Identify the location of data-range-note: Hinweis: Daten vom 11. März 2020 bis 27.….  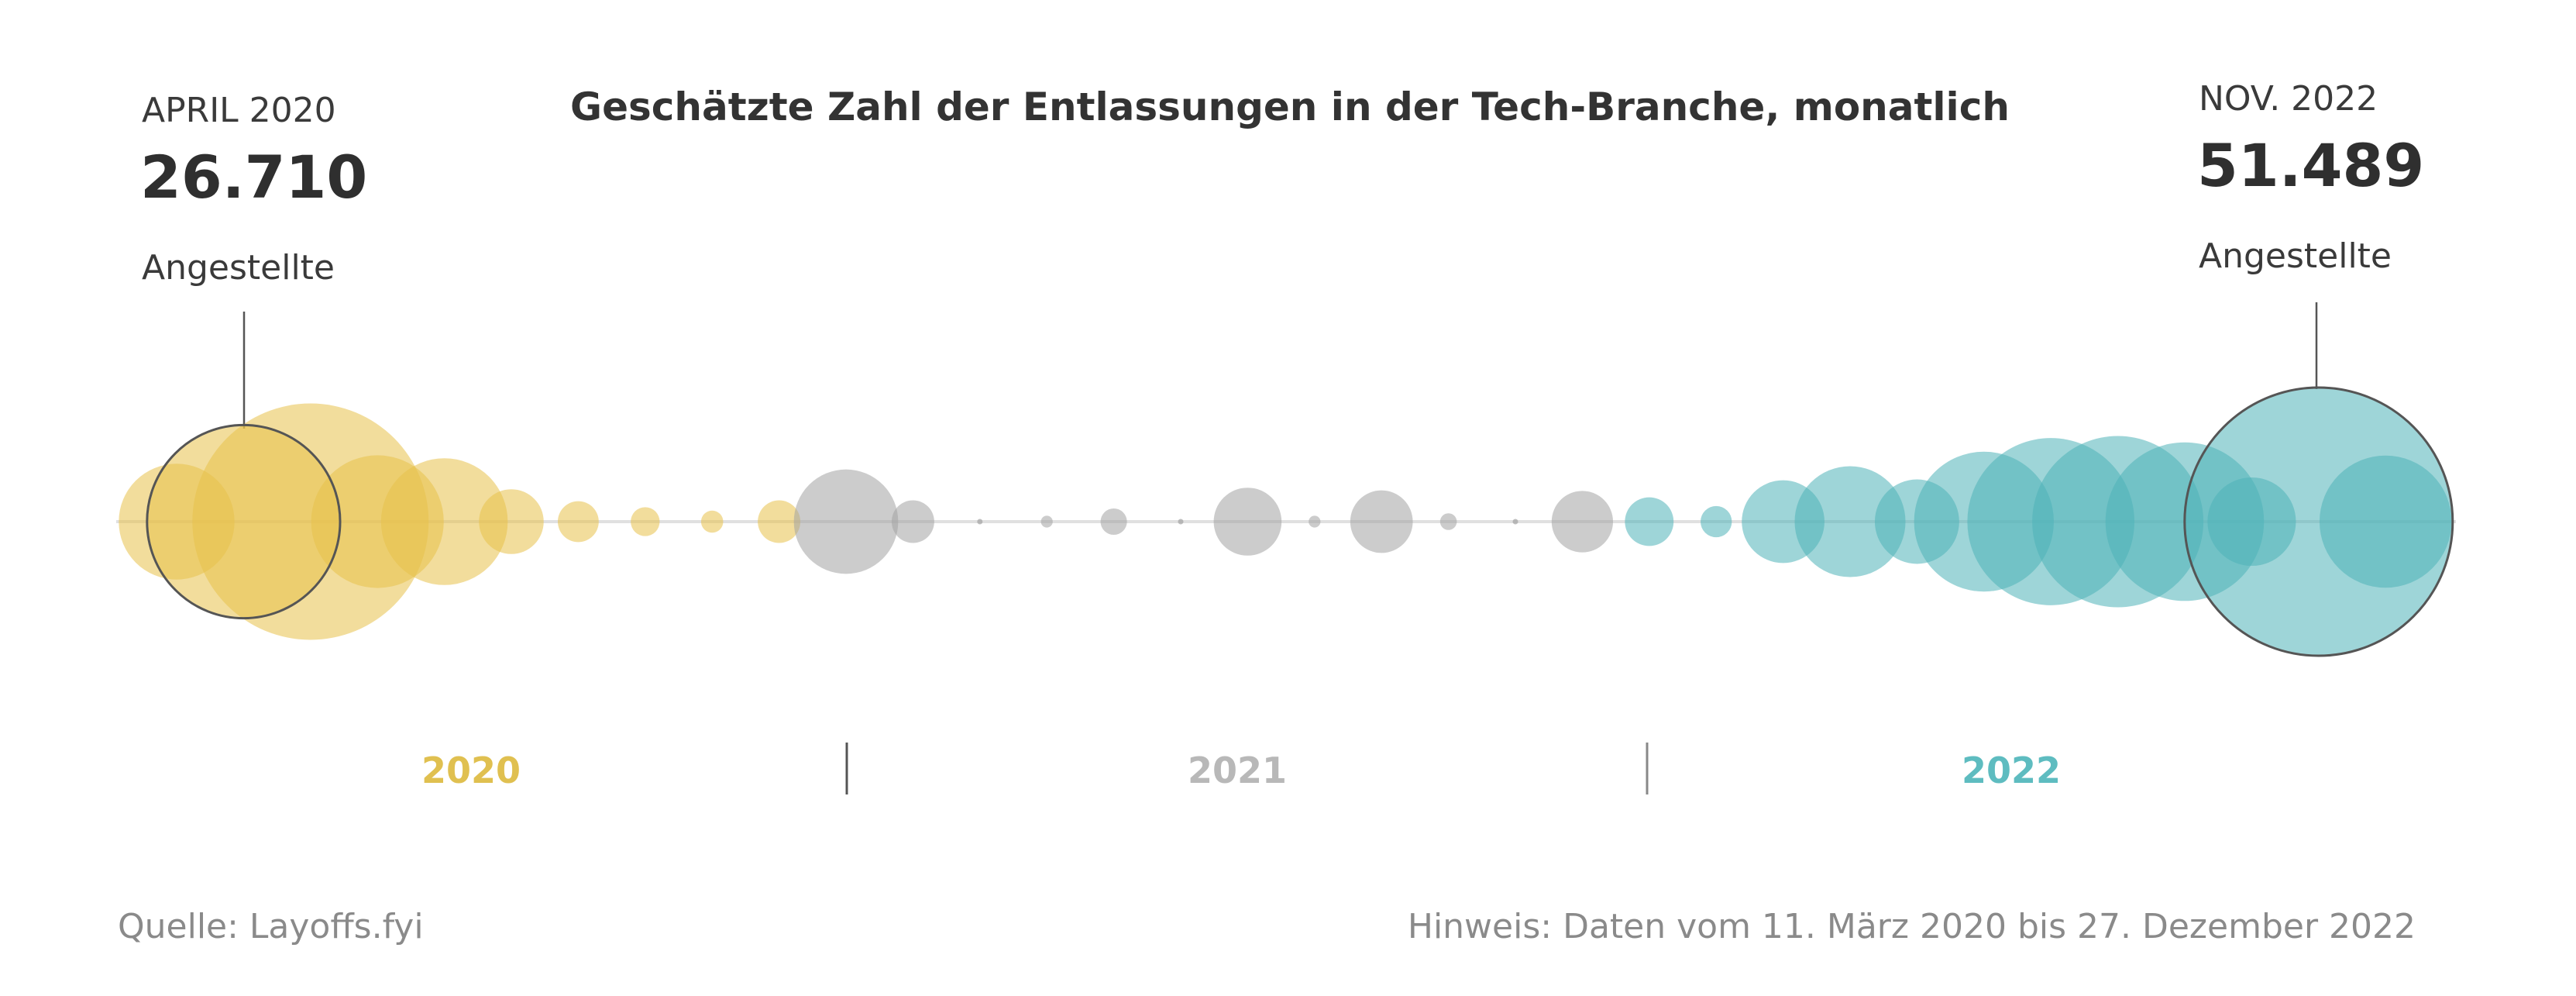
(1912, 927).